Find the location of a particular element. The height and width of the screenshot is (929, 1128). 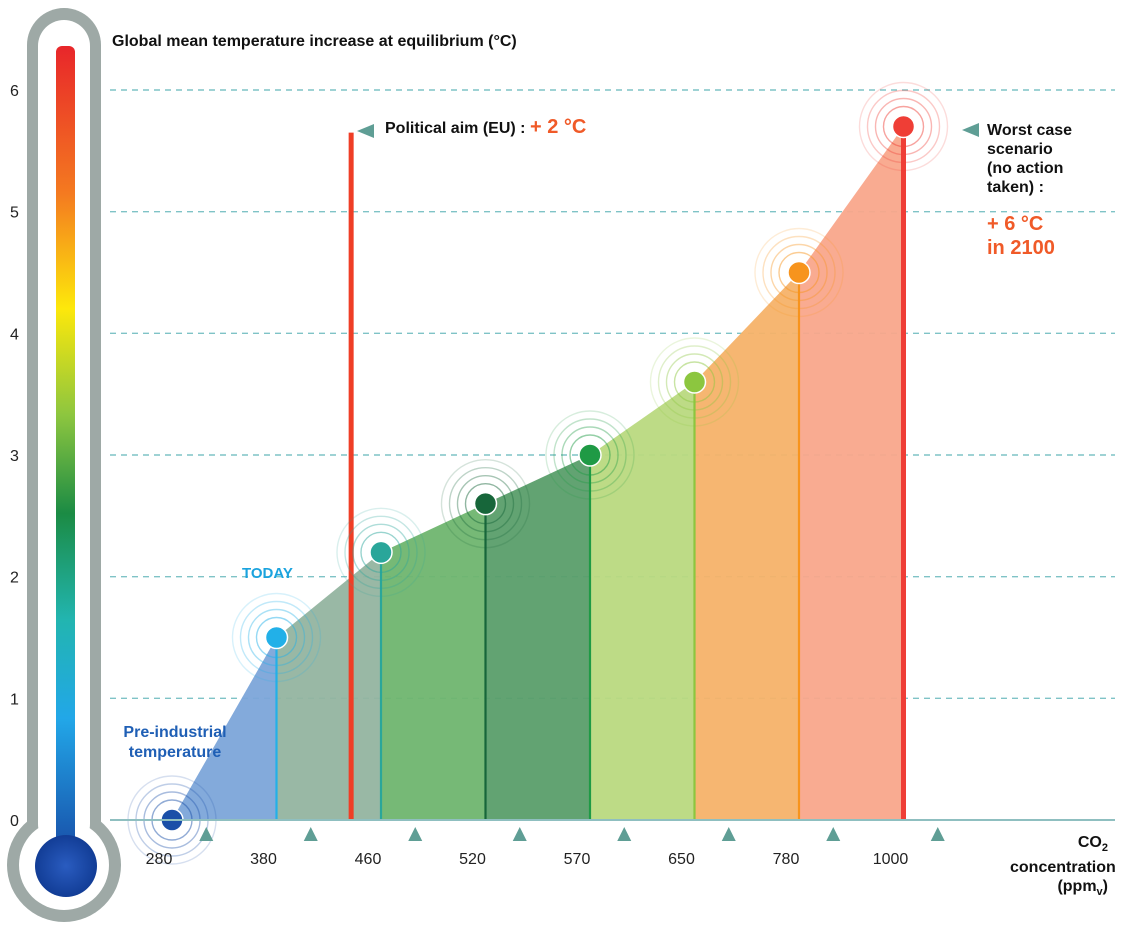

co2-subscript: 2 is located at coordinates (1104, 848).